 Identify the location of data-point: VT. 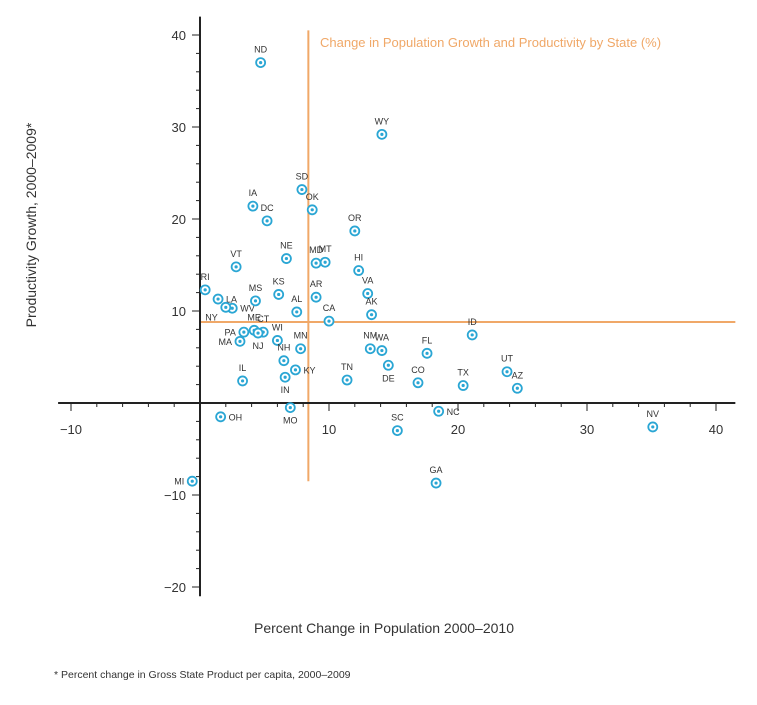
(236, 261).